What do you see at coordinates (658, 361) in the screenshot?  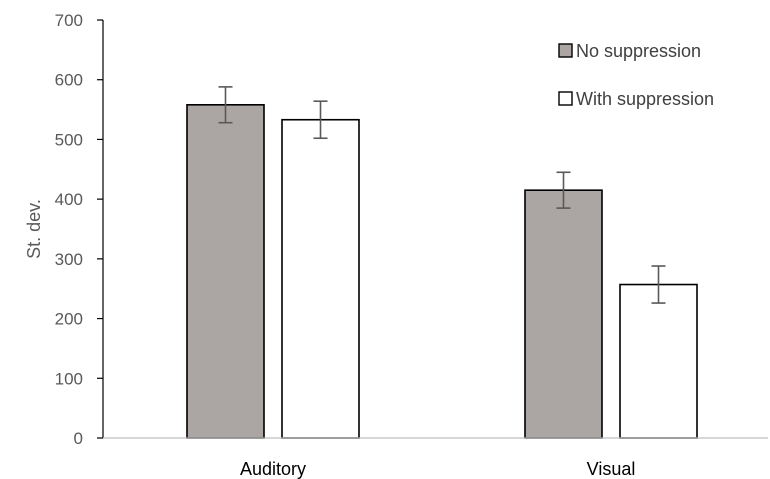 I see `bar-visual-with-suppression` at bounding box center [658, 361].